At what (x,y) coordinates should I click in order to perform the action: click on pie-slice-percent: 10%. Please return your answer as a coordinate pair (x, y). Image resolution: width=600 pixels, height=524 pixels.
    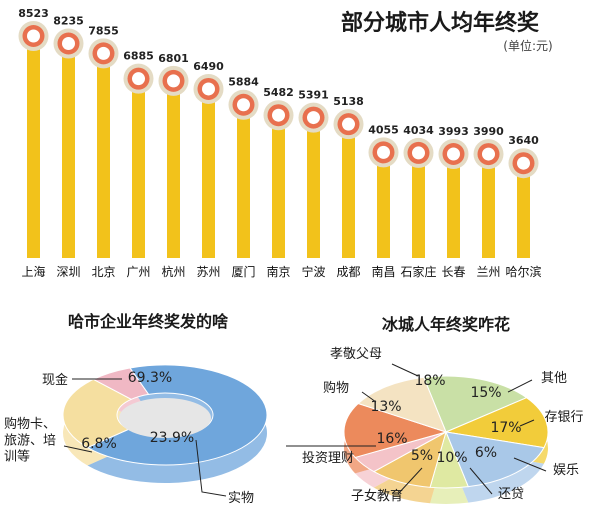
    Looking at the image, I should click on (451, 458).